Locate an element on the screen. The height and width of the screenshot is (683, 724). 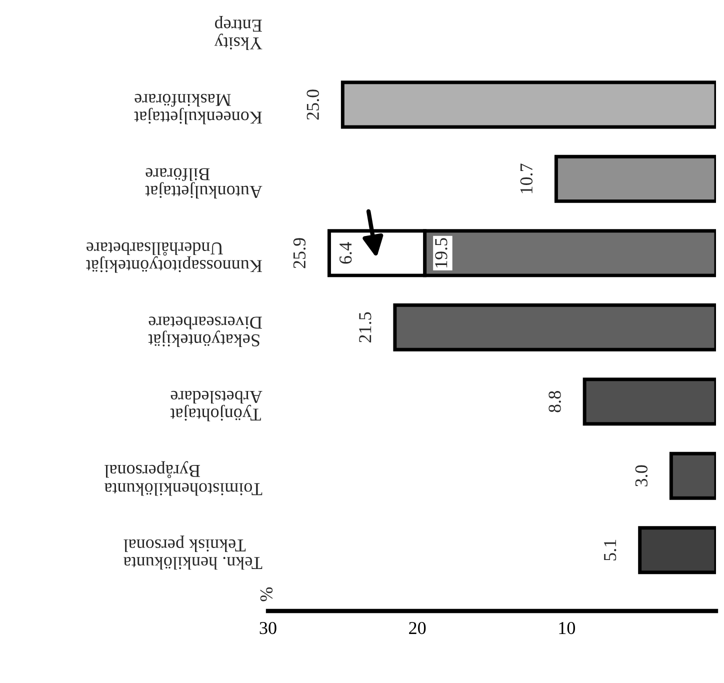
annotation: % is located at coordinates (266, 594).